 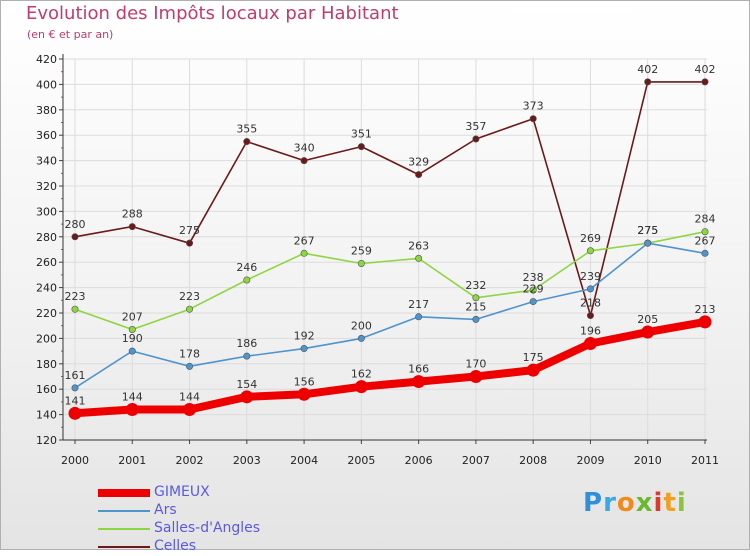 I want to click on logo-letter: P, so click(x=593, y=503).